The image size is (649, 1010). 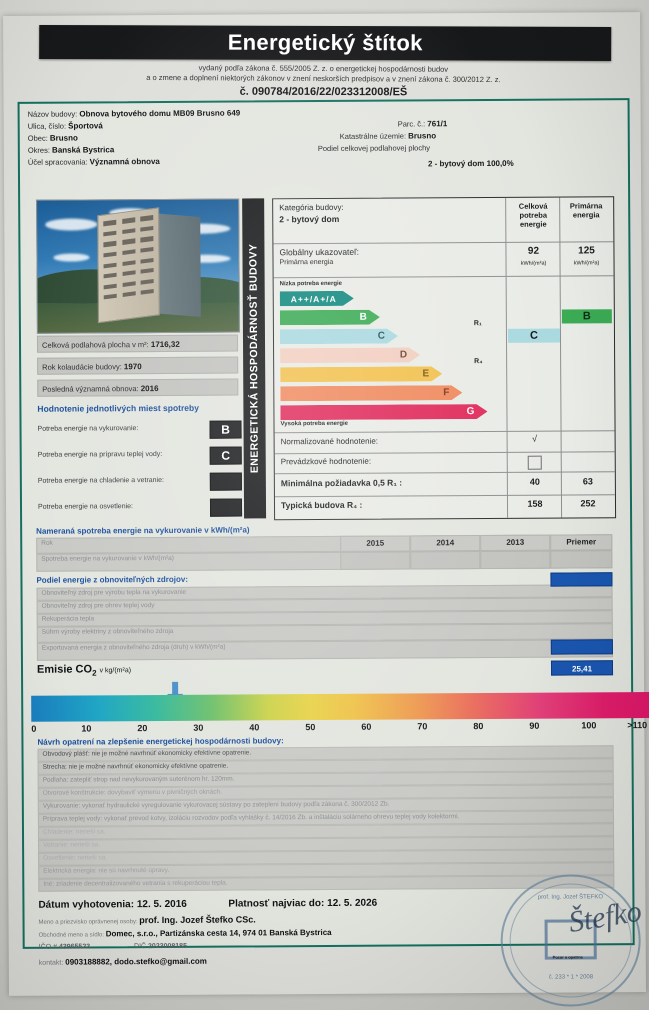 I want to click on operational-rating-checkbox, so click(x=534, y=462).